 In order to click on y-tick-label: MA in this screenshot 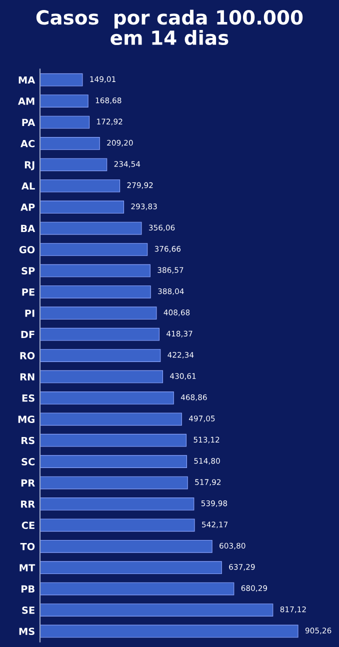, I will do `click(27, 80)`.